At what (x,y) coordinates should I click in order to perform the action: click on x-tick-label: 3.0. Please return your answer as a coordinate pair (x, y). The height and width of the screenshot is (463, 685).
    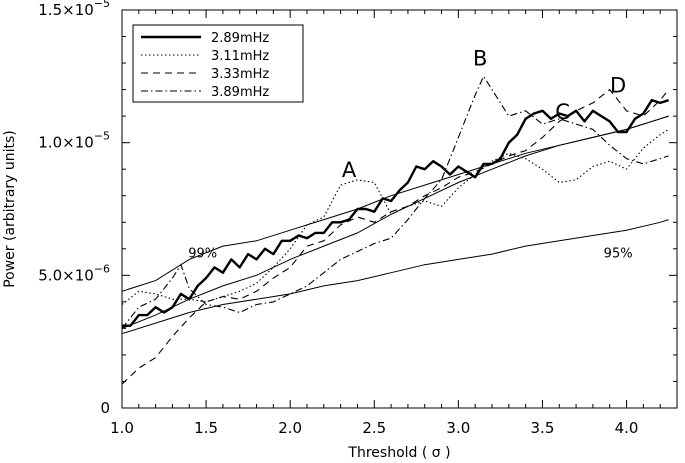
    Looking at the image, I should click on (458, 428).